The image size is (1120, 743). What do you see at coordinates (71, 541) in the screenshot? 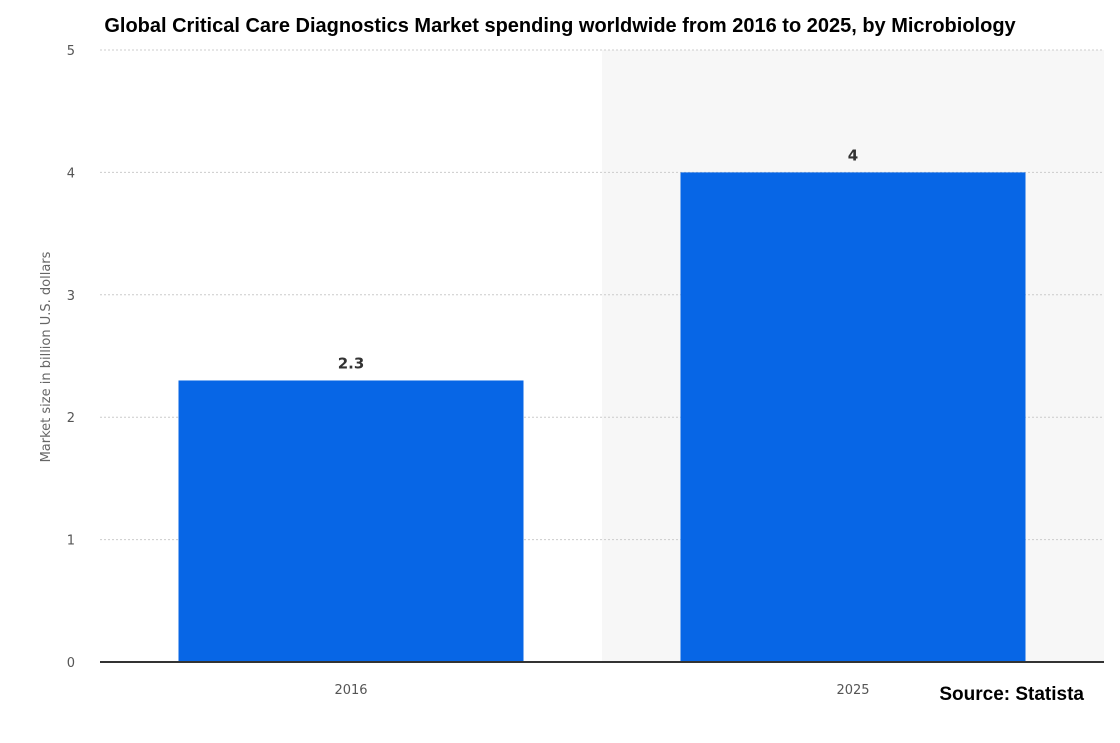
I see `y-tick-label: 1` at bounding box center [71, 541].